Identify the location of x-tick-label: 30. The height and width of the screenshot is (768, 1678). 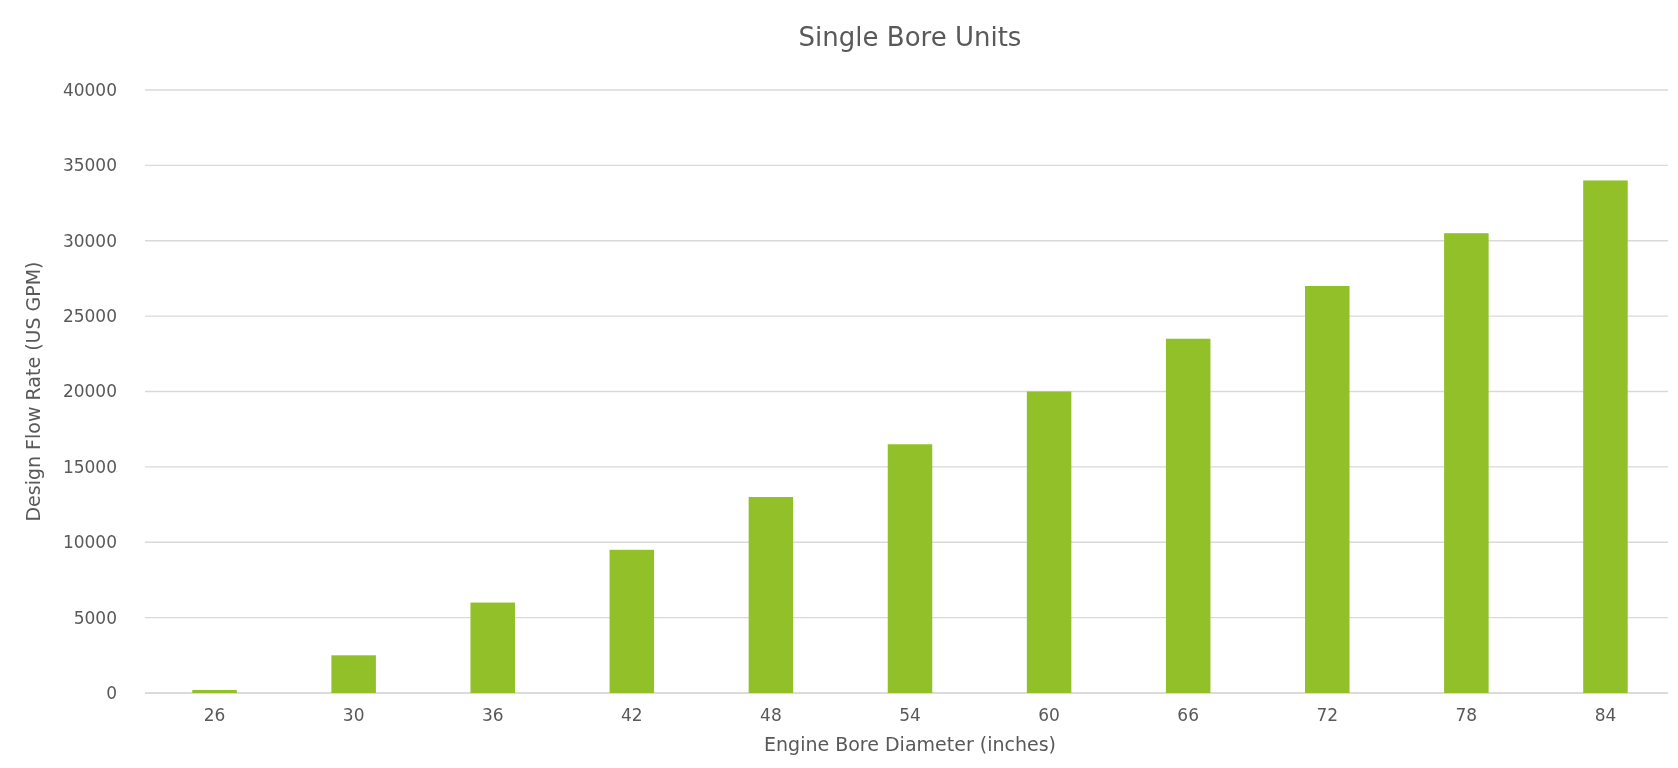
(353, 715).